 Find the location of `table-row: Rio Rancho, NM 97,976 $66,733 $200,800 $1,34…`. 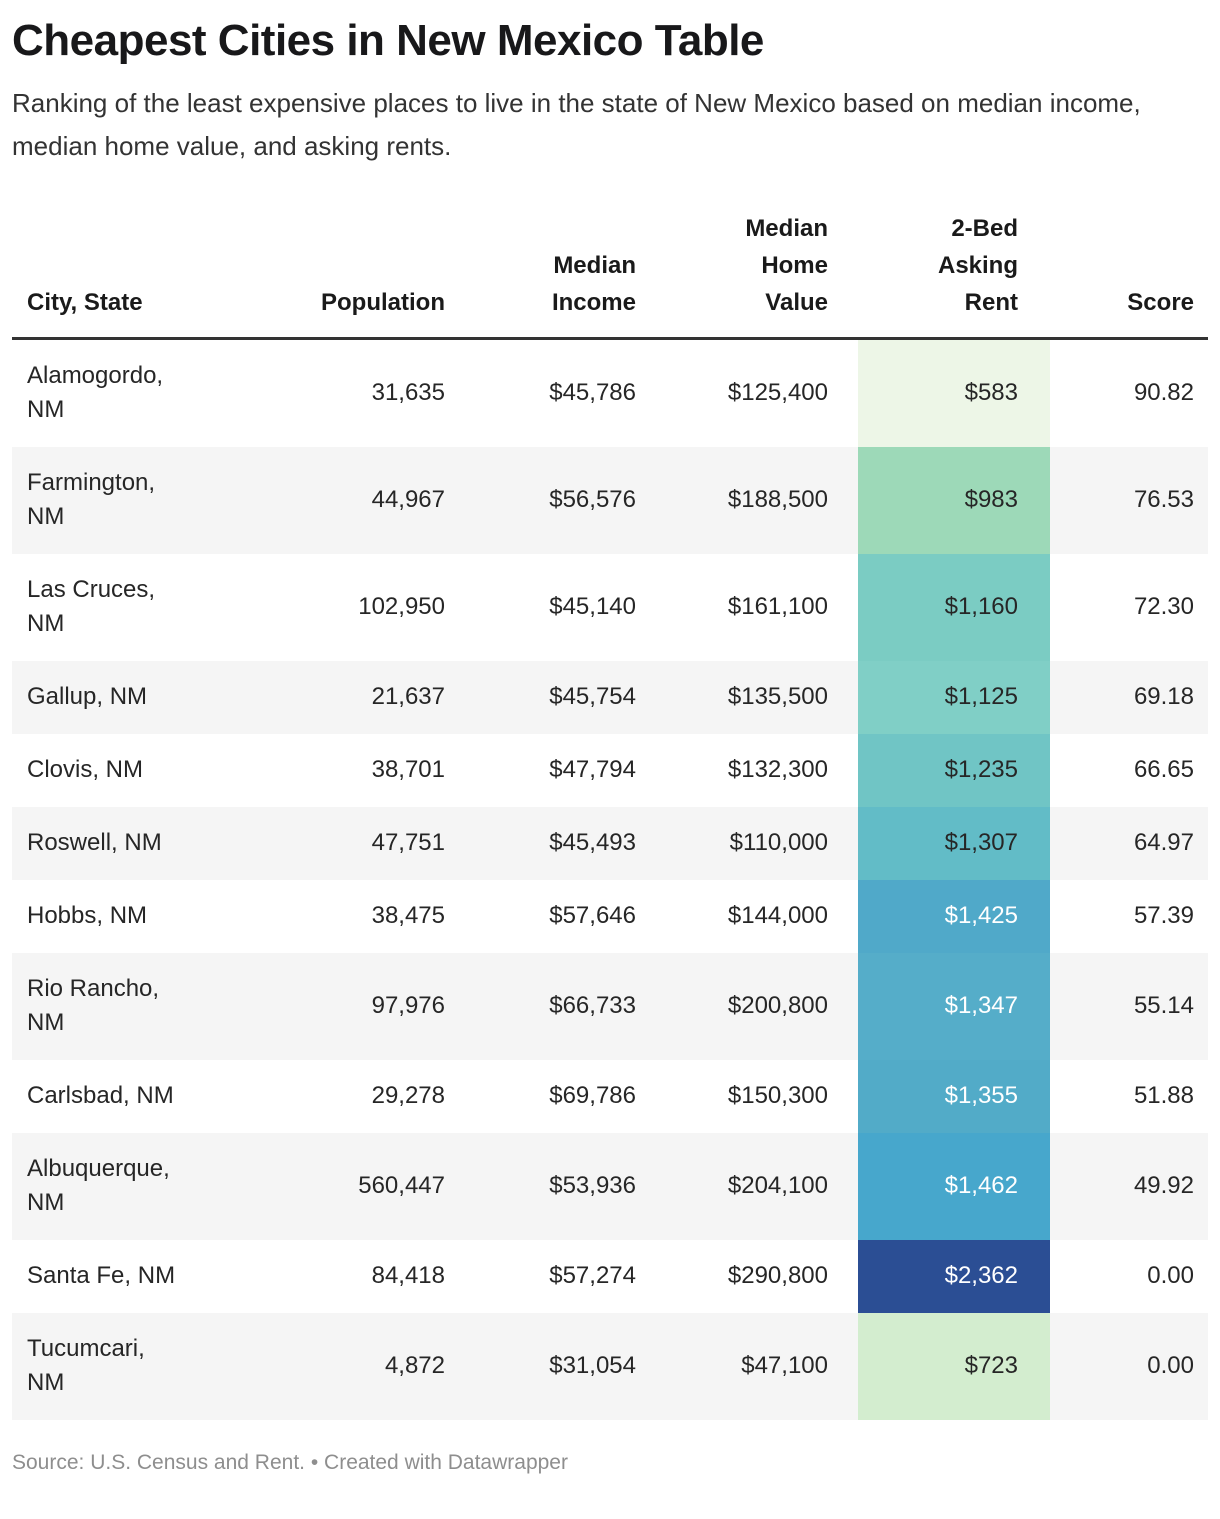

table-row: Rio Rancho, NM 97,976 $66,733 $200,800 $1,34… is located at coordinates (610, 1006).